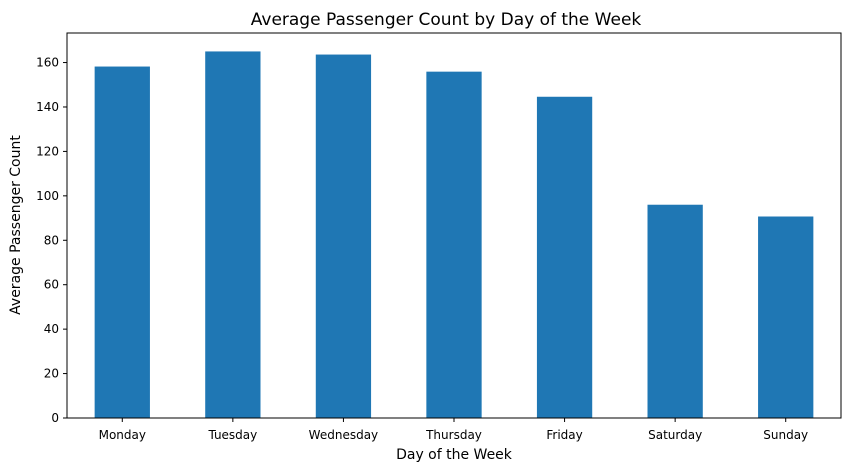 This screenshot has height=472, width=851. I want to click on bar-tuesday, so click(233, 235).